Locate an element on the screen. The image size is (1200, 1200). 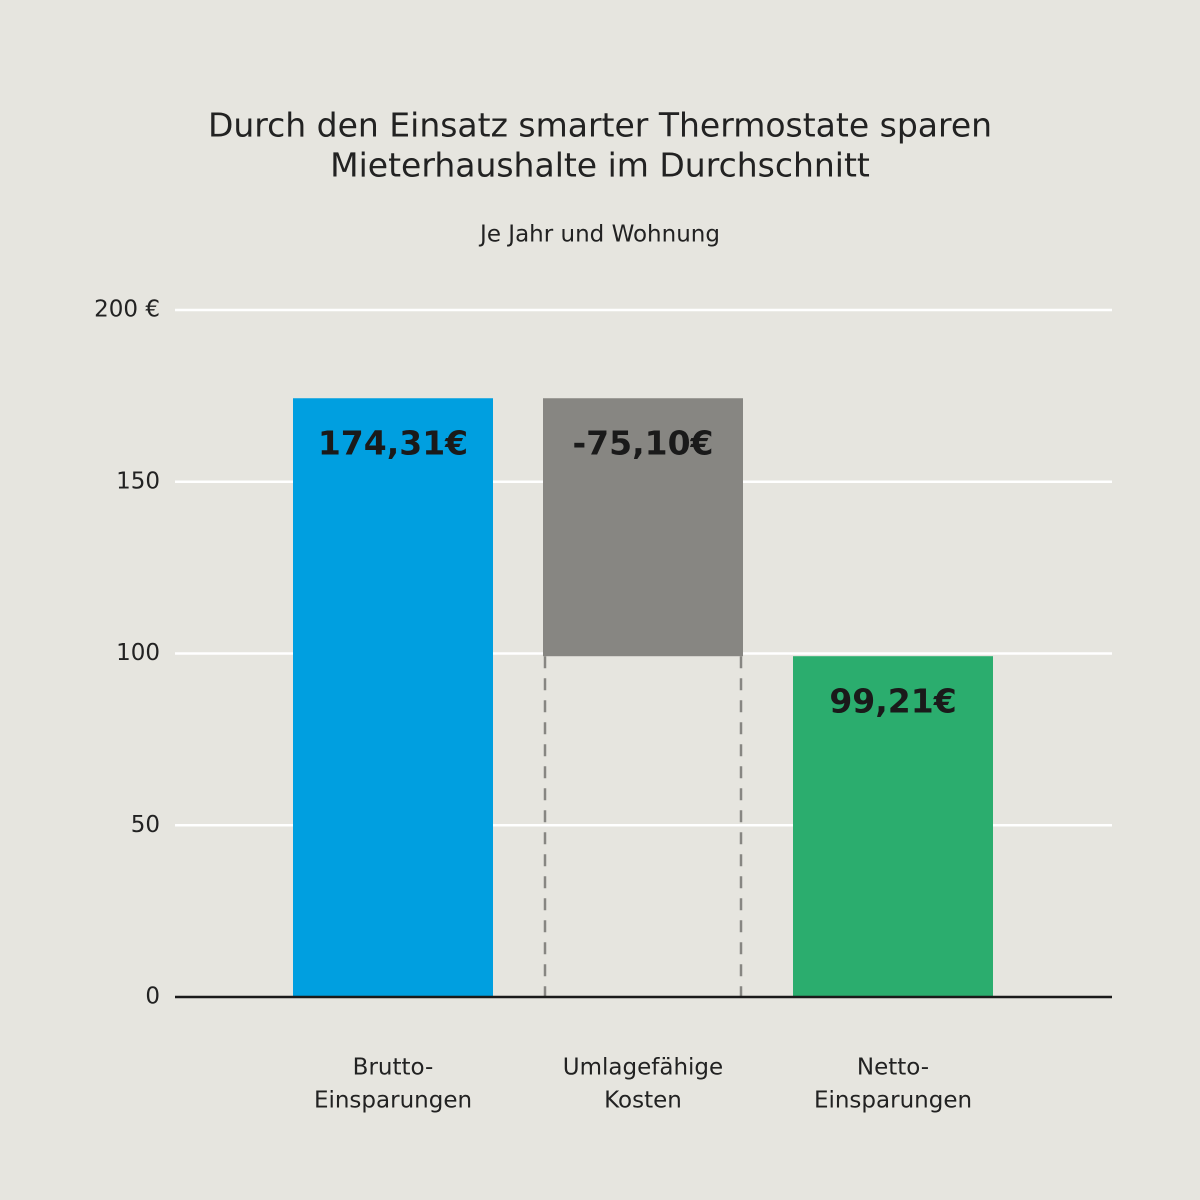
y-tick-label: 100 is located at coordinates (138, 653).